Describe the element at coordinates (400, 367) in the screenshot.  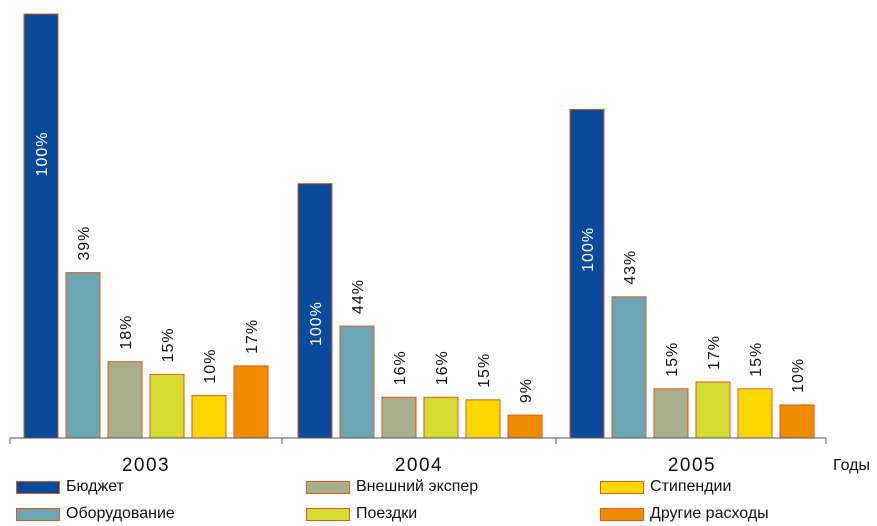
I see `data-label-2004-2: 16%` at that location.